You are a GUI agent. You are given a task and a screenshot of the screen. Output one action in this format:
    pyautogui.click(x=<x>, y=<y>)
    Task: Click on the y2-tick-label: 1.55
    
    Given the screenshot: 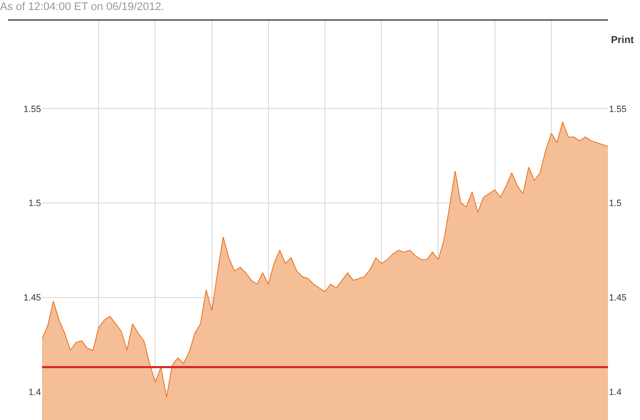 What is the action you would take?
    pyautogui.click(x=618, y=109)
    